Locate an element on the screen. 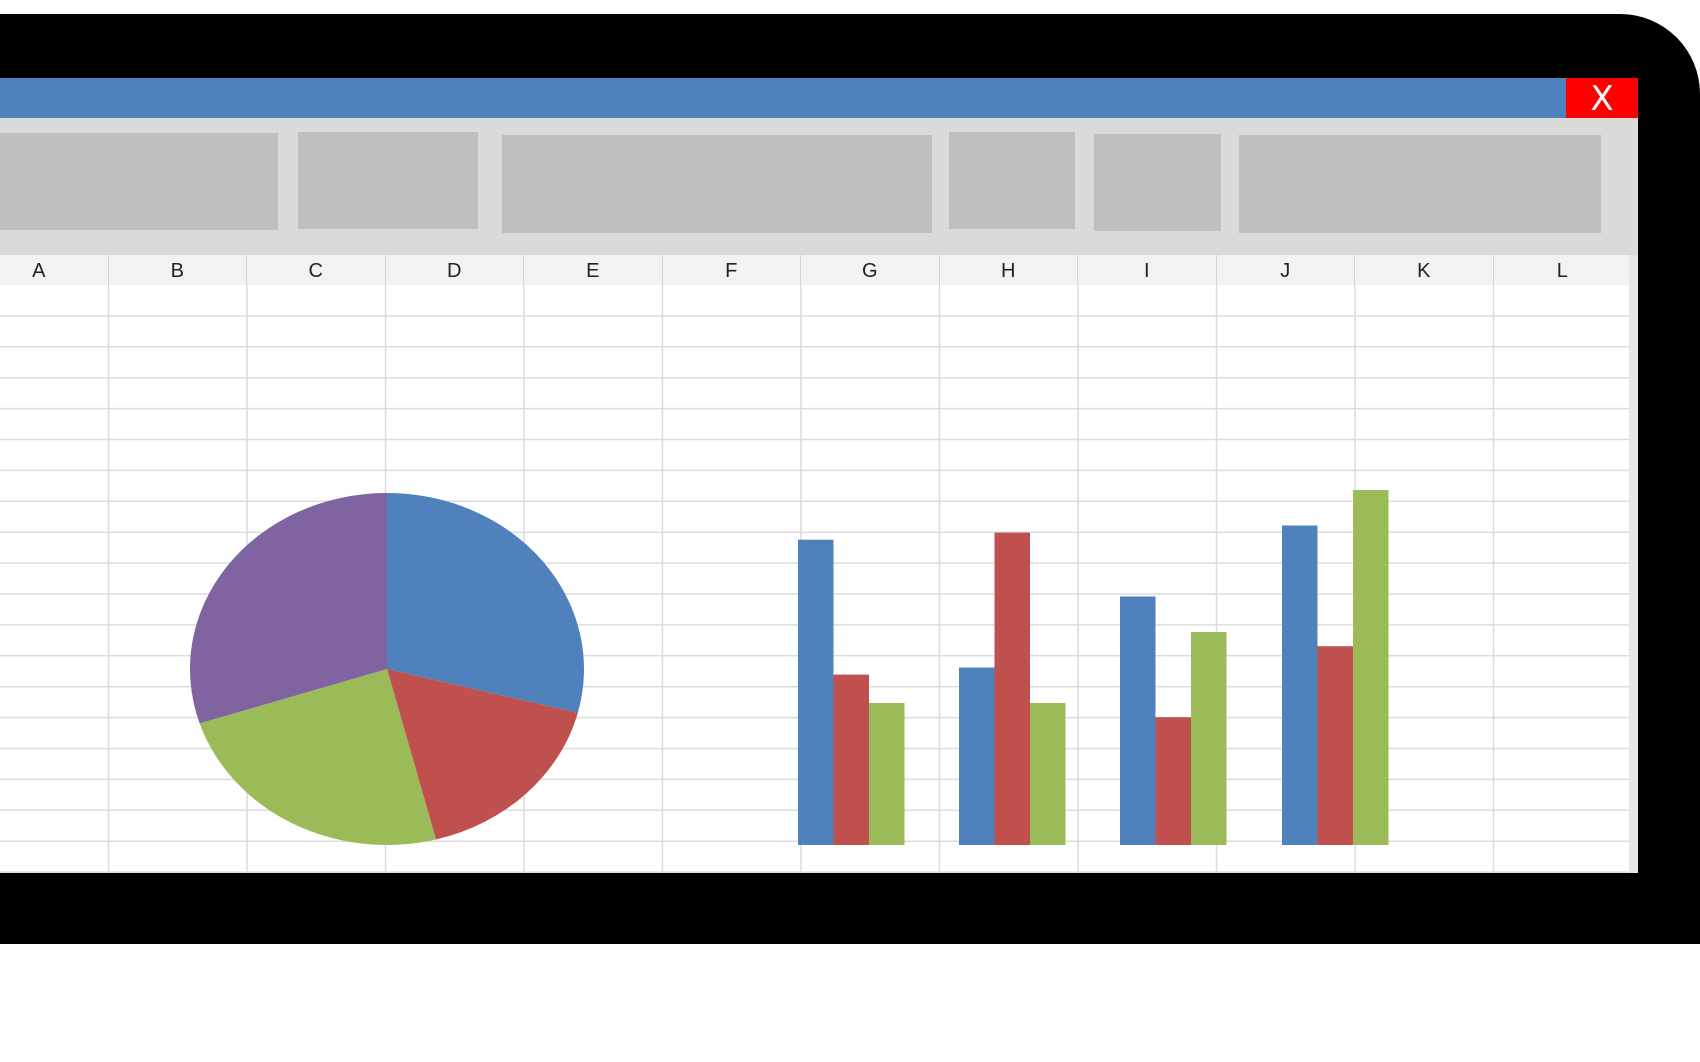  column-header-d: D is located at coordinates (455, 270).